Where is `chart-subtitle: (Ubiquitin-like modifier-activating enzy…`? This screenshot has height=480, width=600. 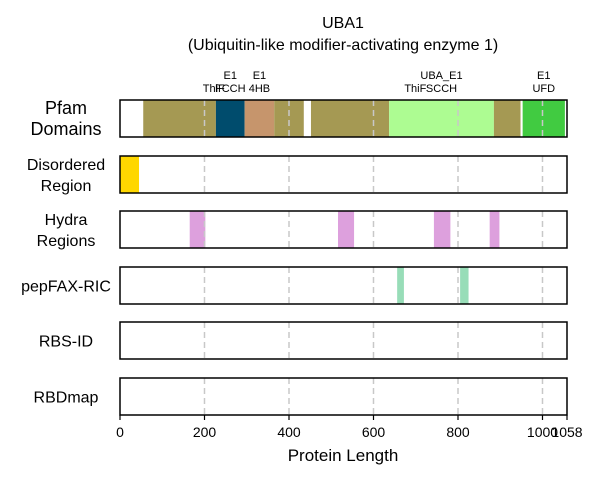
chart-subtitle: (Ubiquitin-like modifier-activating enzy… is located at coordinates (343, 45).